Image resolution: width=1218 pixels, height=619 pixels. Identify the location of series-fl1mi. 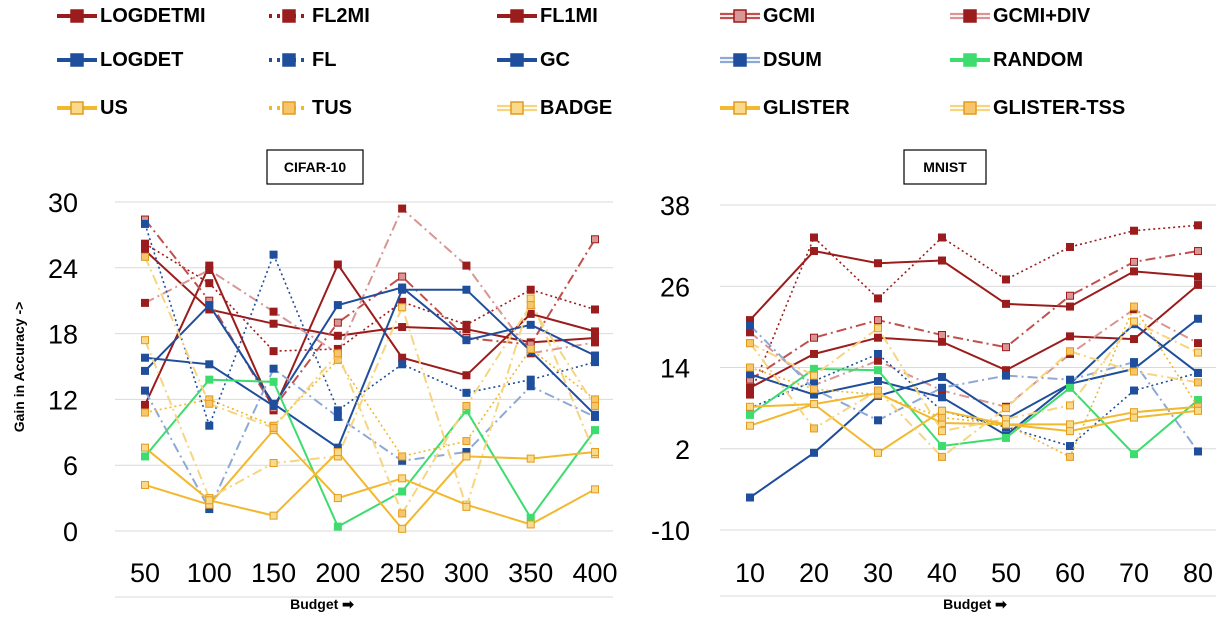
(974, 286).